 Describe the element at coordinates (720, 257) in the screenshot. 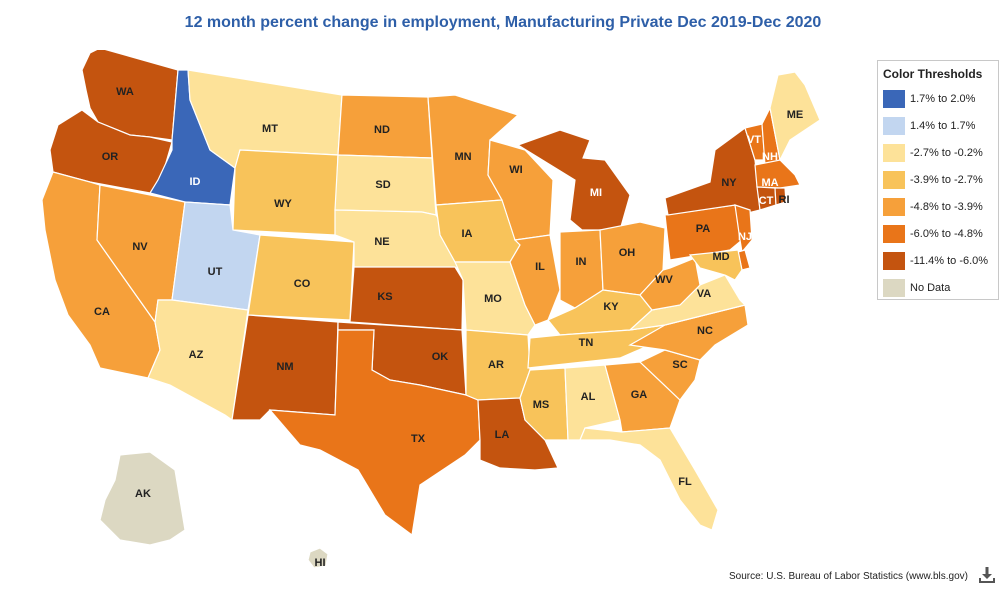

I see `label-MD: MD` at that location.